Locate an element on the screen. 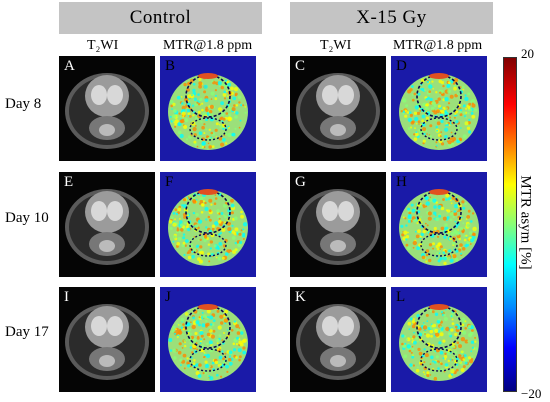 This screenshot has width=550, height=402. row-label-day17: Day 17 is located at coordinates (27, 332).